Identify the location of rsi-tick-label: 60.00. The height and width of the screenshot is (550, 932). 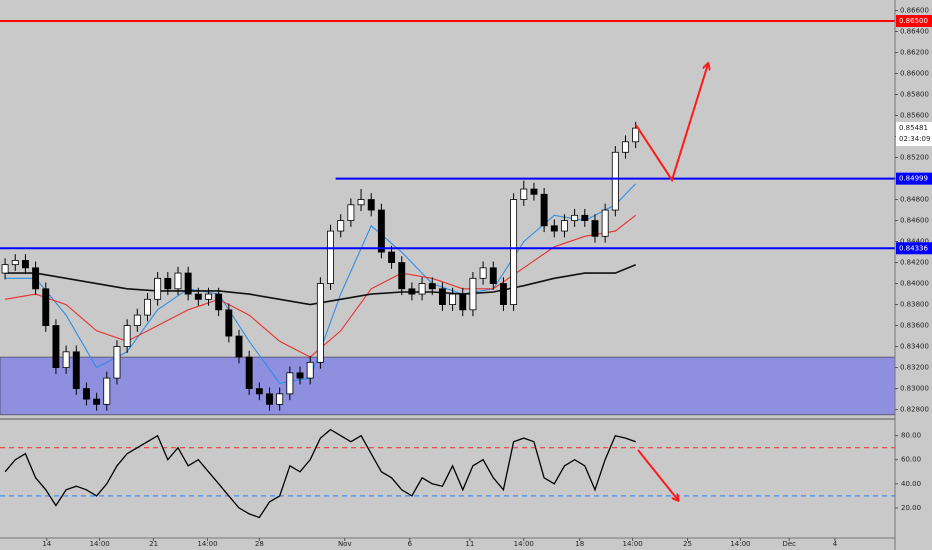
(911, 460).